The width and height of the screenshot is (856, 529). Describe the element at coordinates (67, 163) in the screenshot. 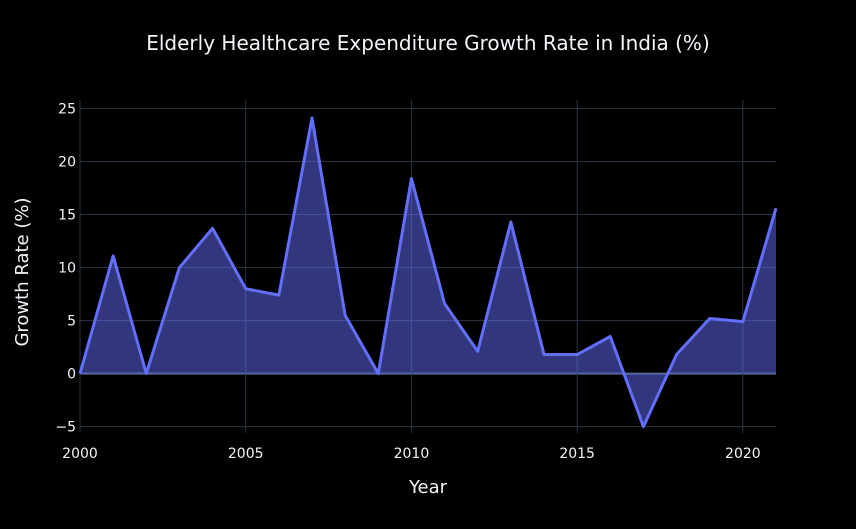

I see `y-tick-label: 20` at that location.